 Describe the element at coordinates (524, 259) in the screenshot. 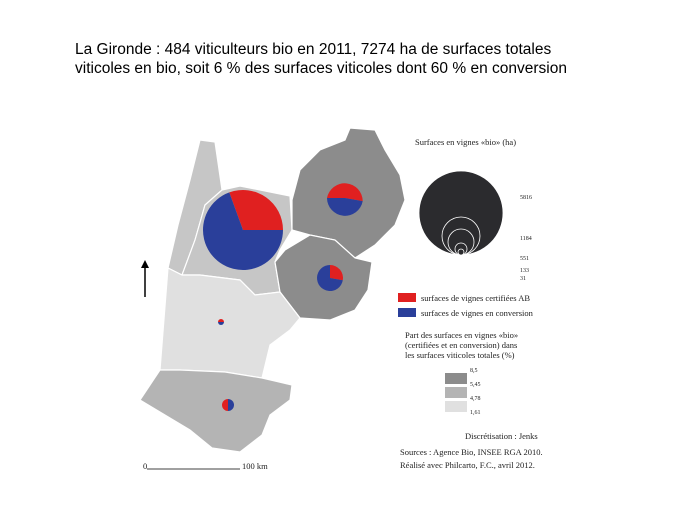

I see `size-label: 551` at that location.